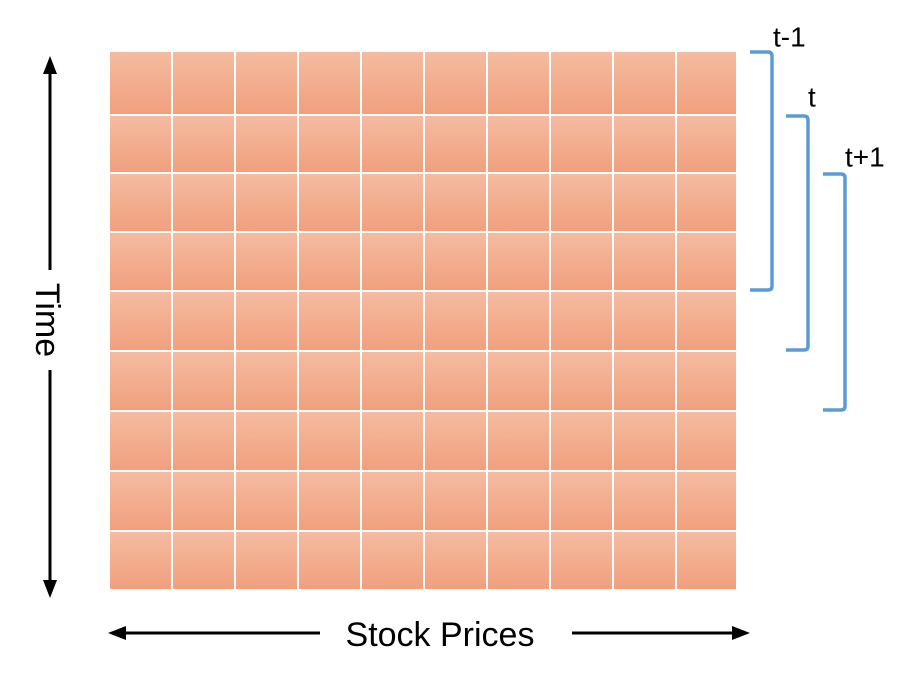 This screenshot has width=919, height=684. I want to click on stock-axis-arrow, so click(429, 633).